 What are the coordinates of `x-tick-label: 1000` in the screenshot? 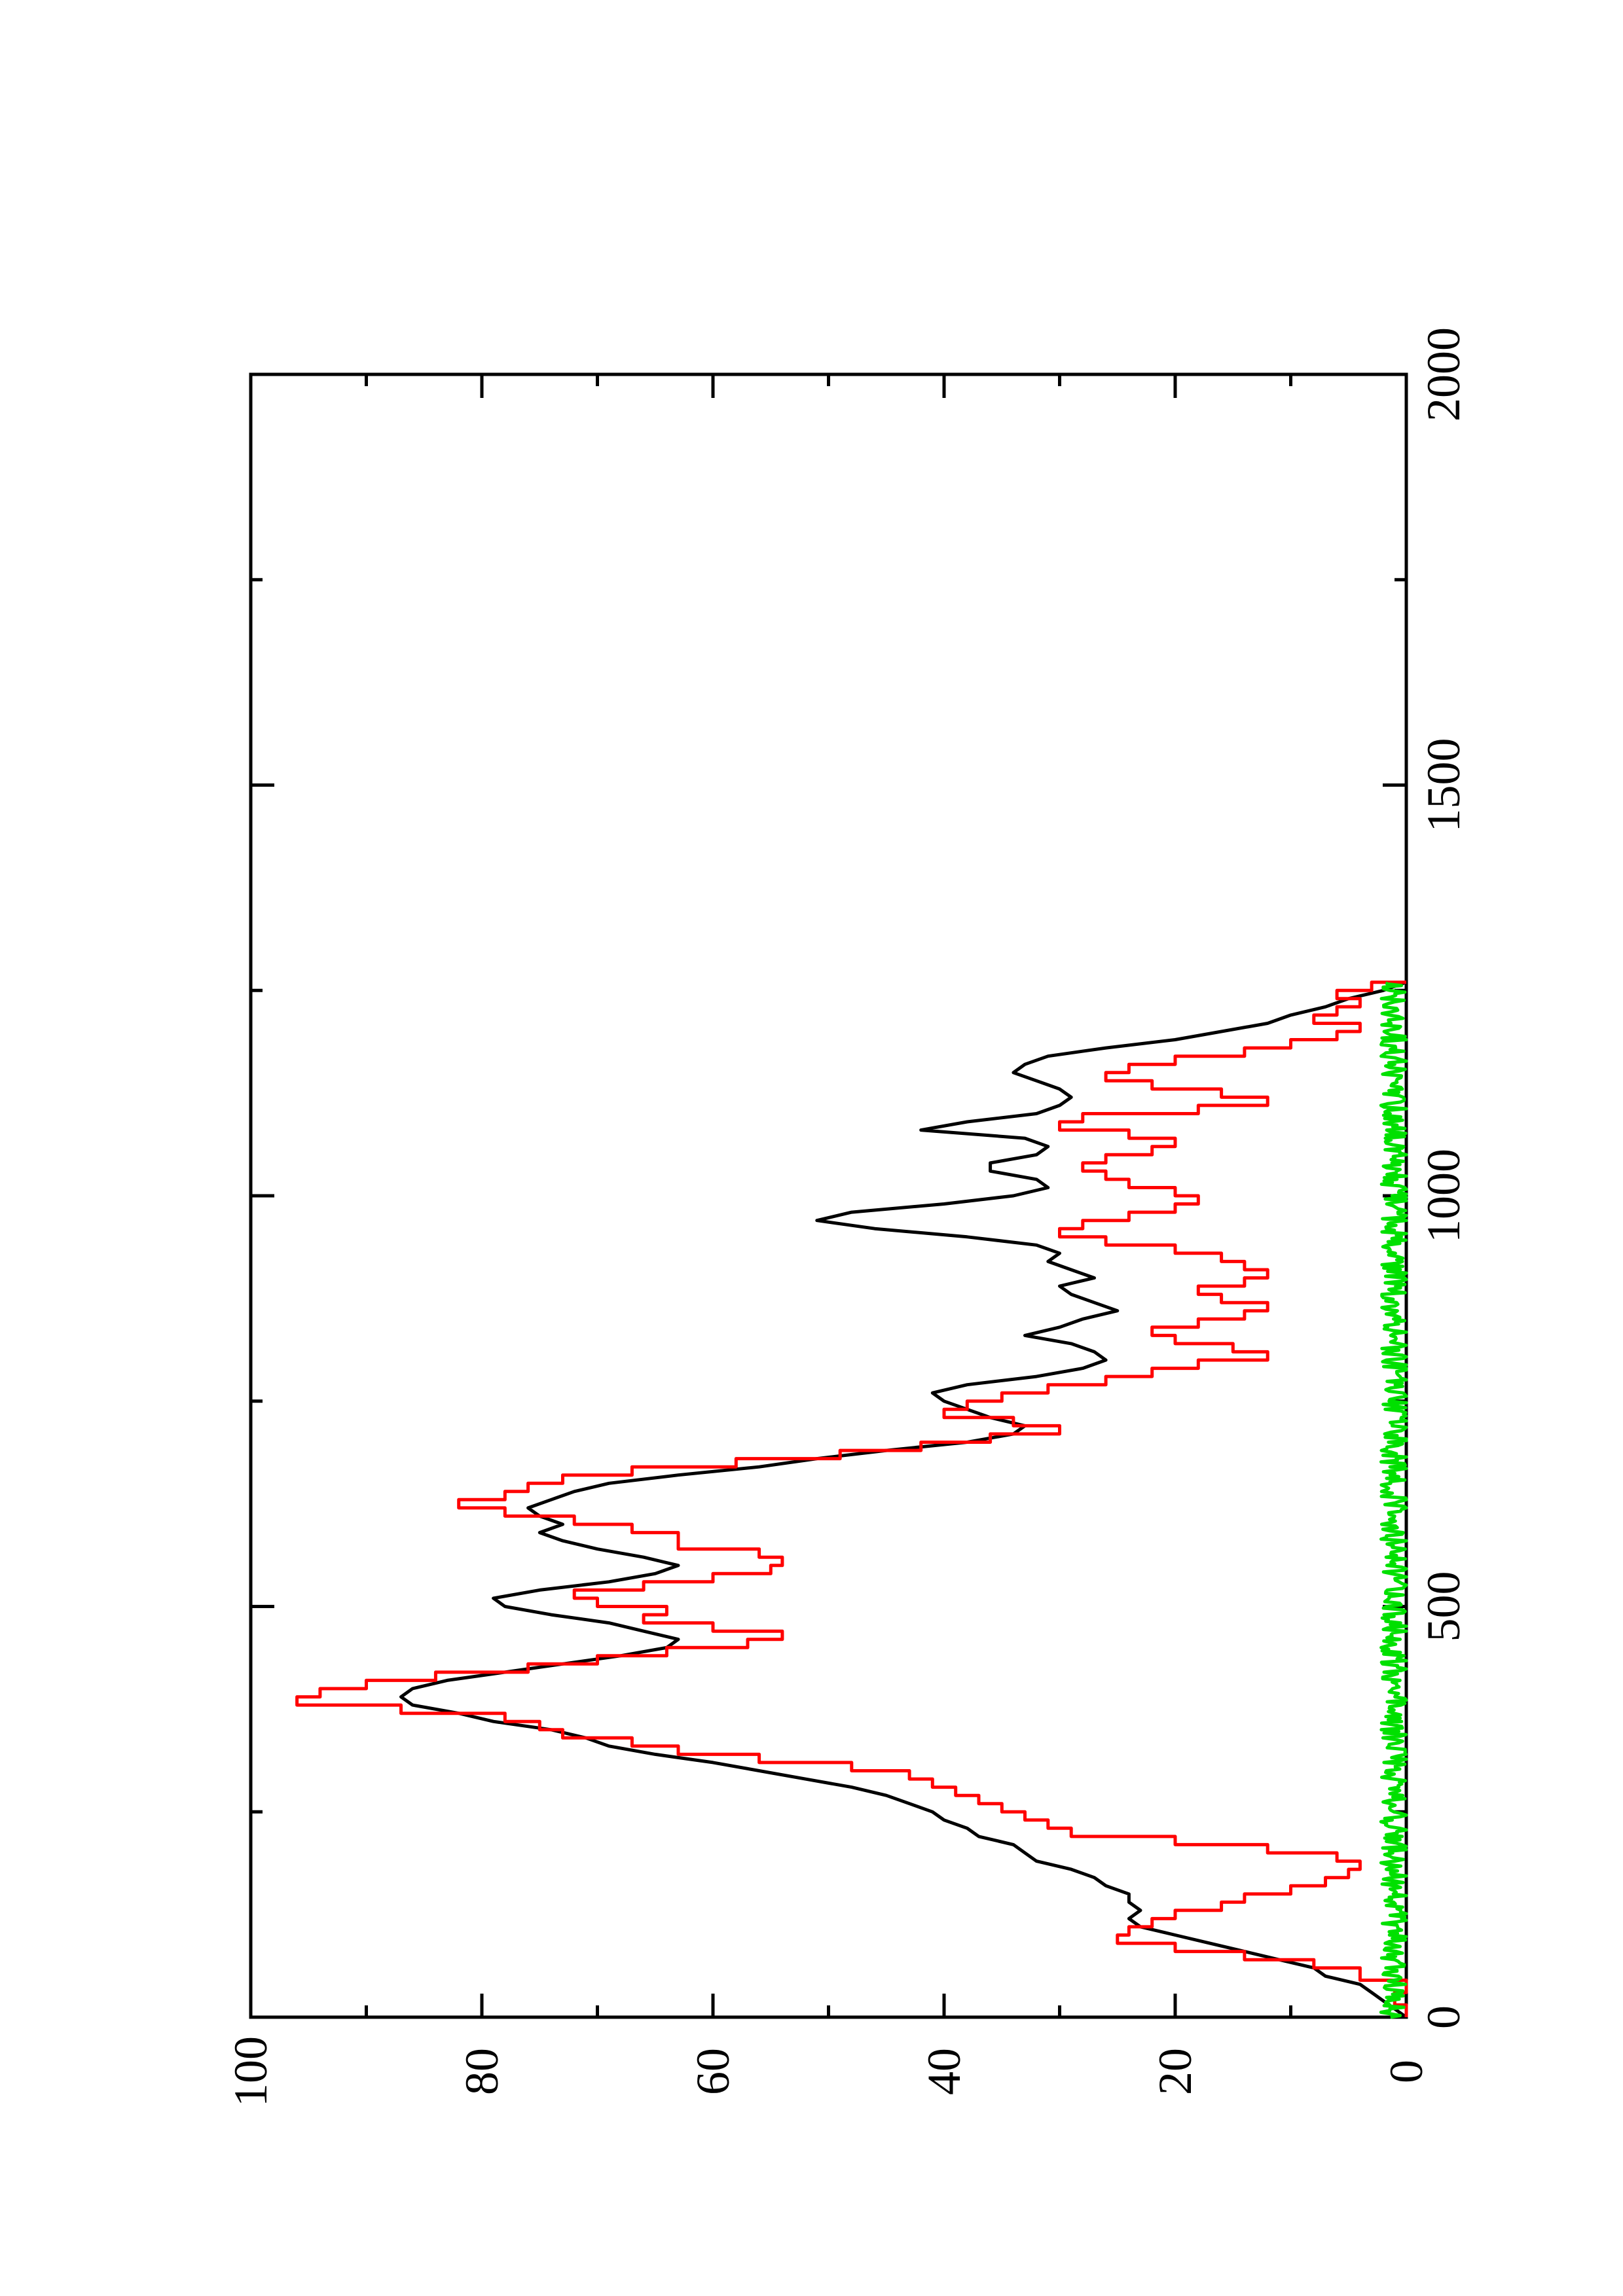 It's located at (1443, 1196).